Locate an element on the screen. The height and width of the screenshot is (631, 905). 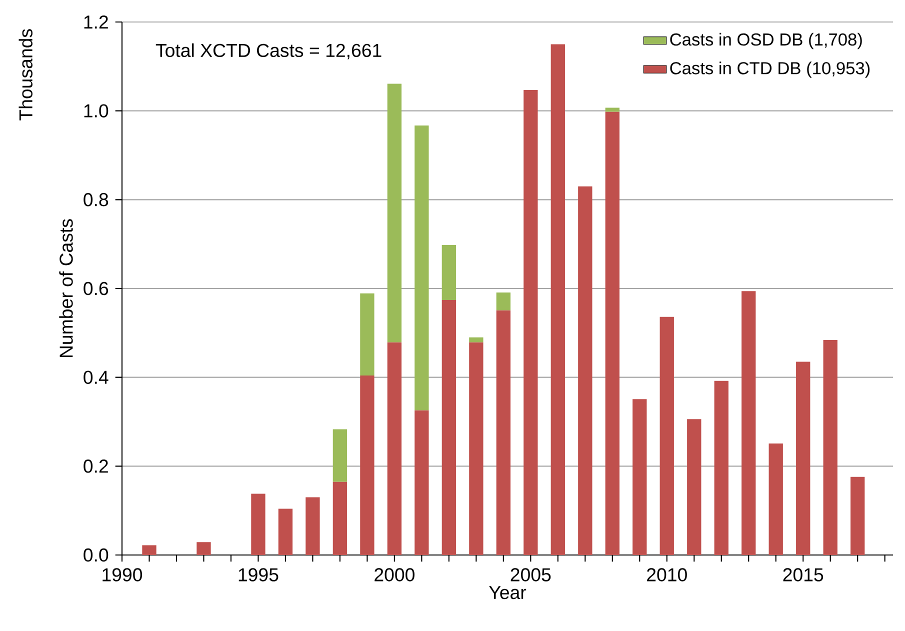
x-axis-title: Year is located at coordinates (507, 593).